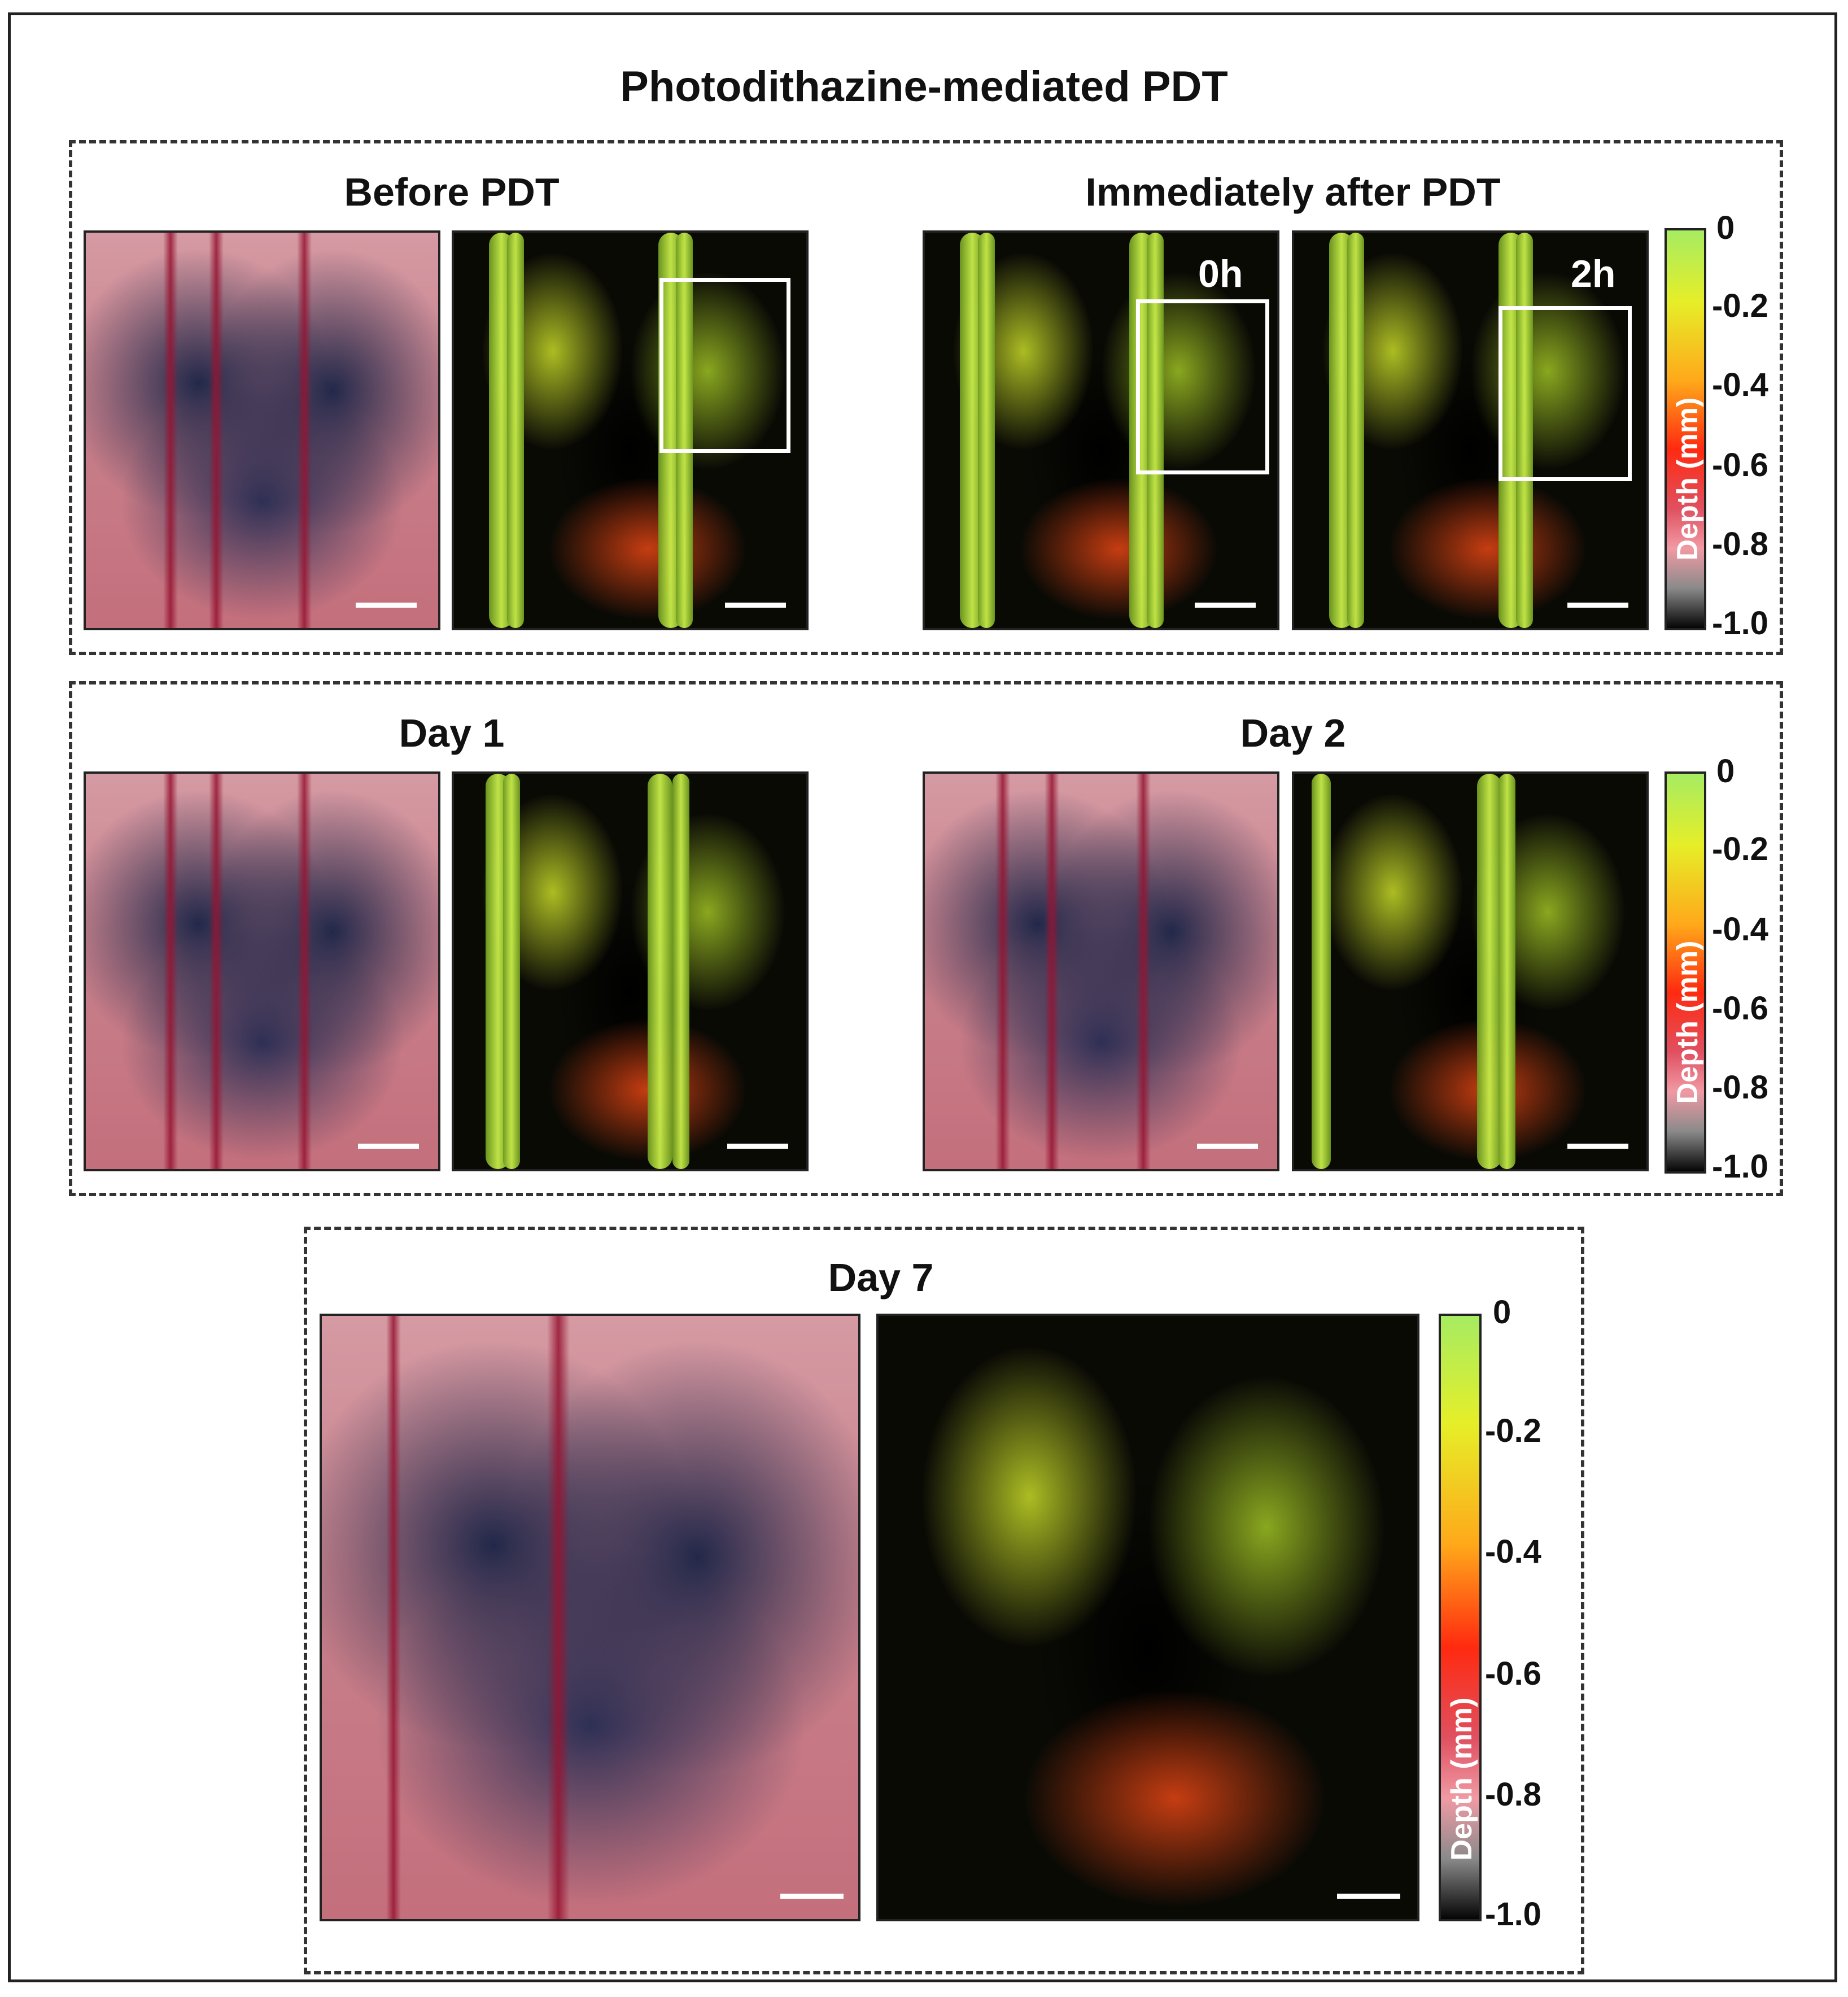 The image size is (1848, 1997). What do you see at coordinates (881, 1277) in the screenshot?
I see `label-day-7: Day 7` at bounding box center [881, 1277].